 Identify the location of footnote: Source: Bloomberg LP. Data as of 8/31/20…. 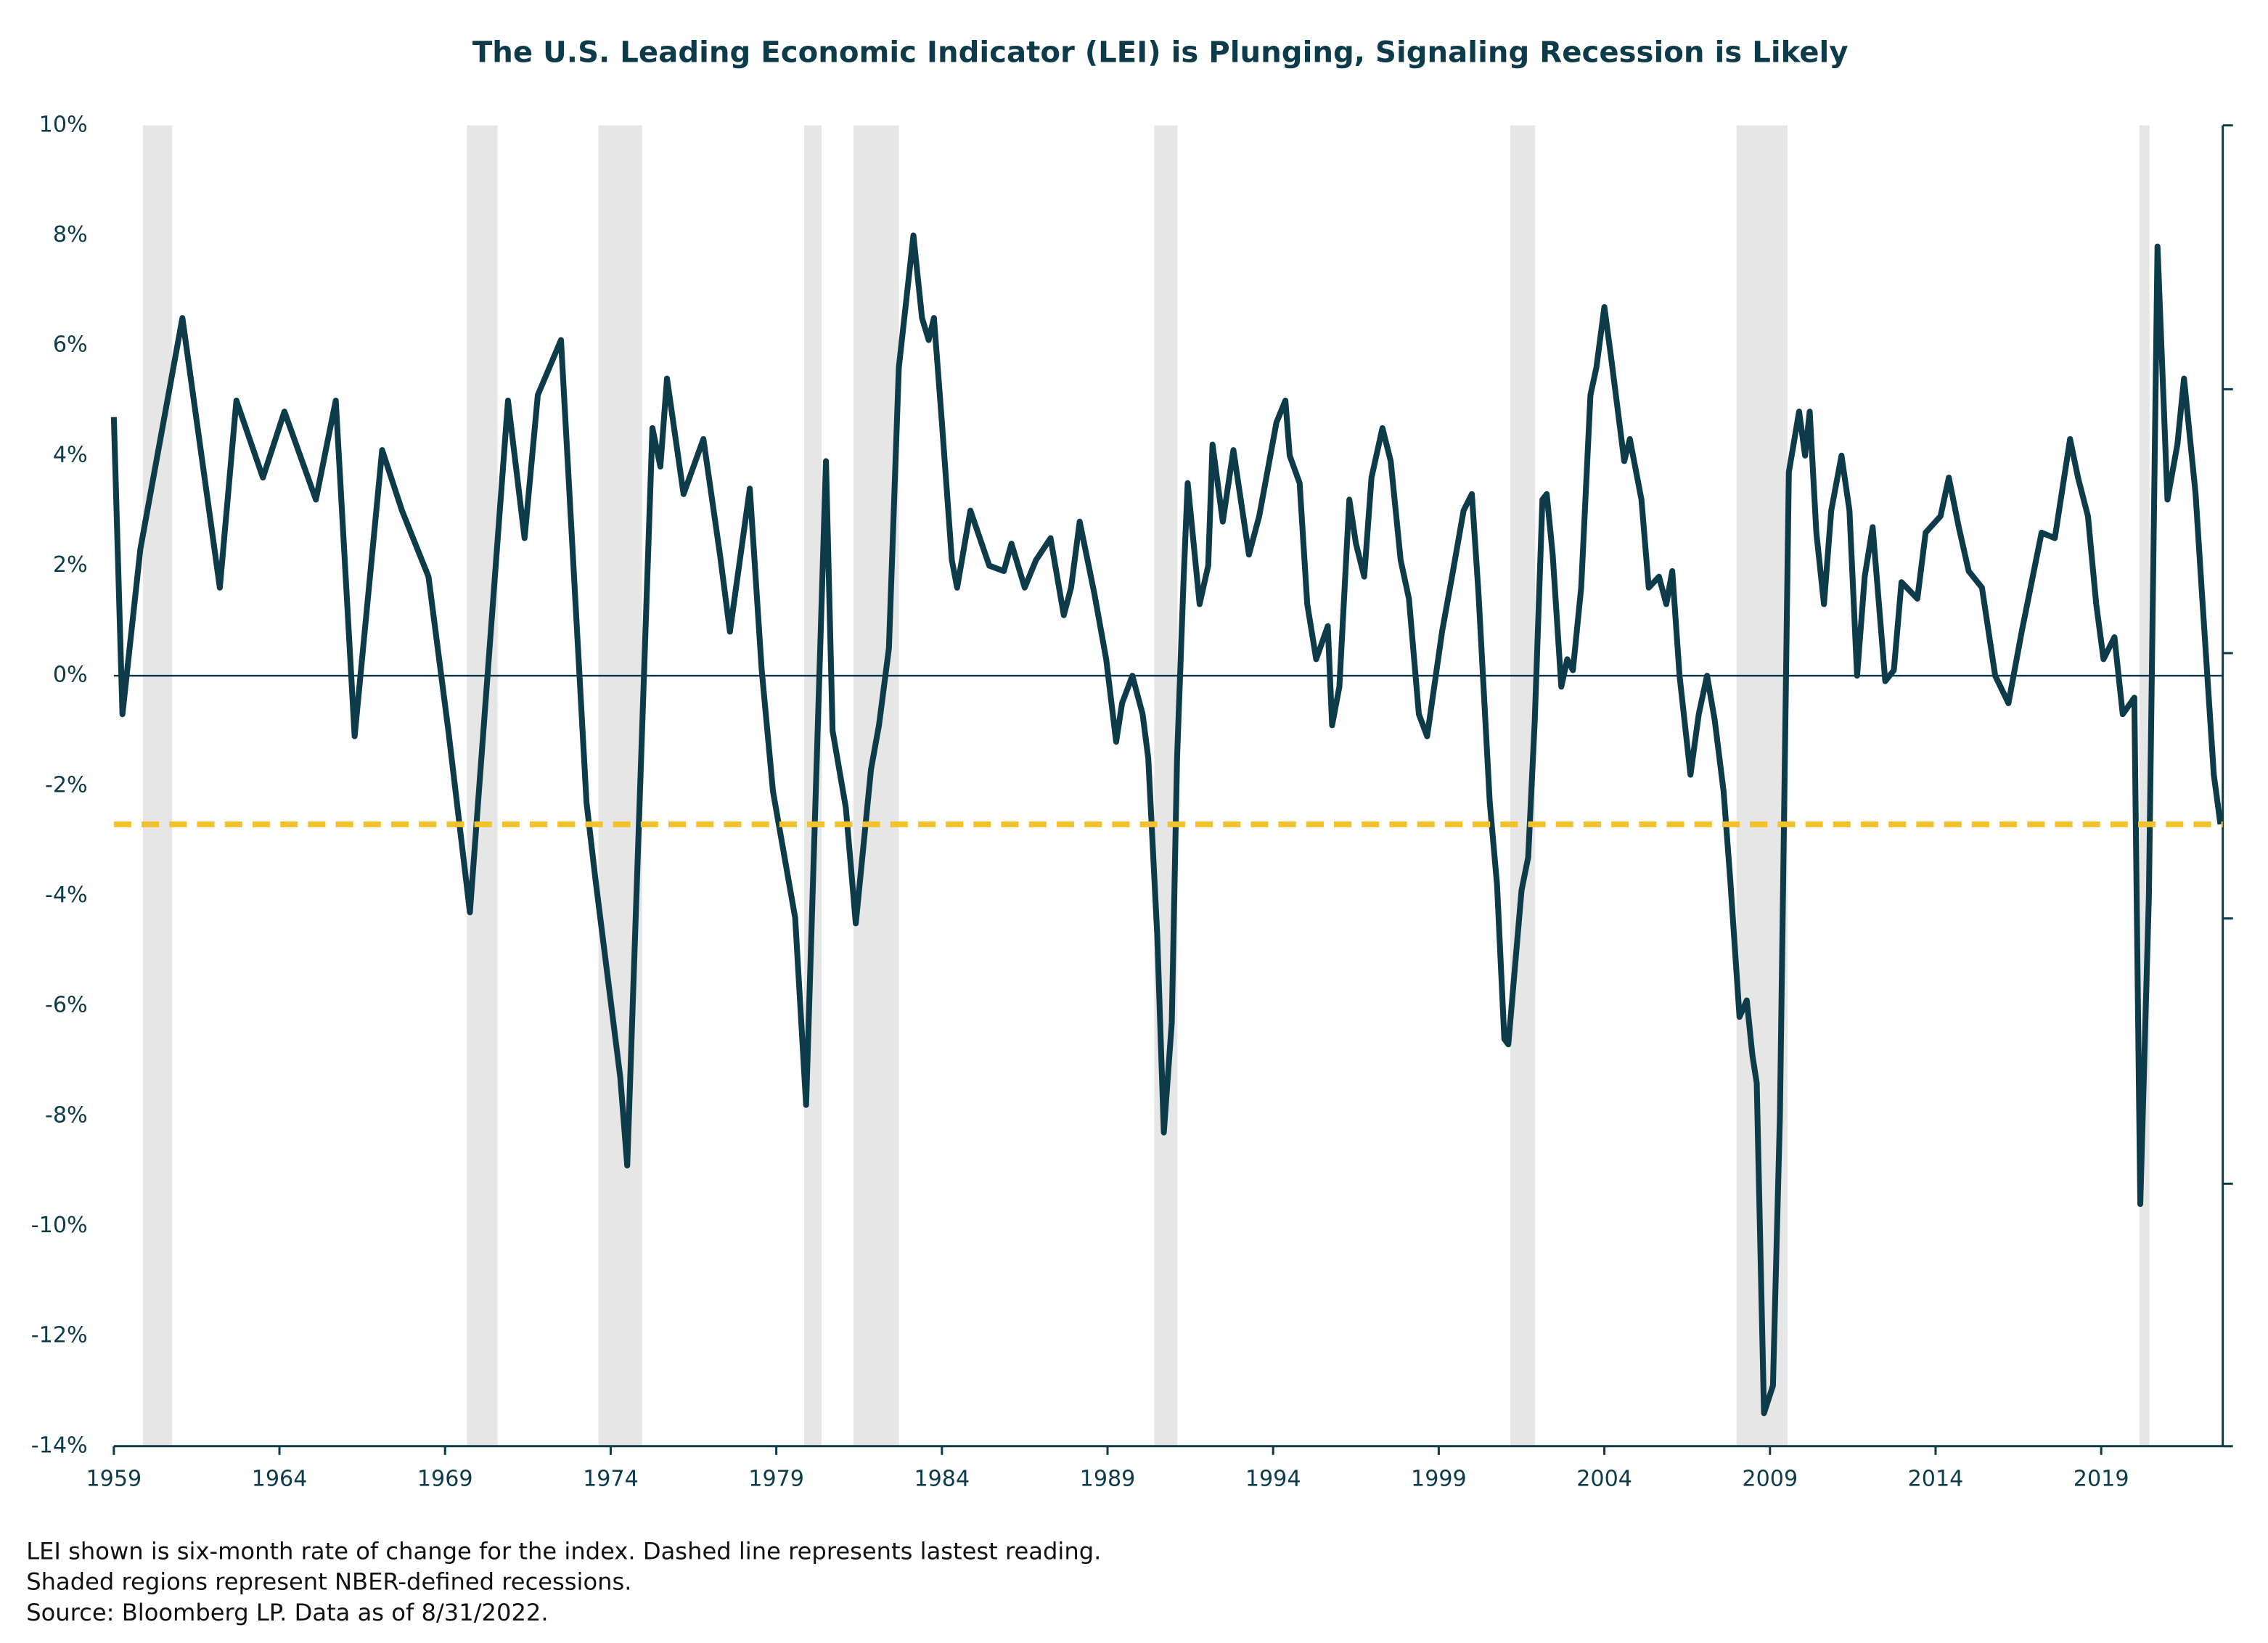
(287, 1613).